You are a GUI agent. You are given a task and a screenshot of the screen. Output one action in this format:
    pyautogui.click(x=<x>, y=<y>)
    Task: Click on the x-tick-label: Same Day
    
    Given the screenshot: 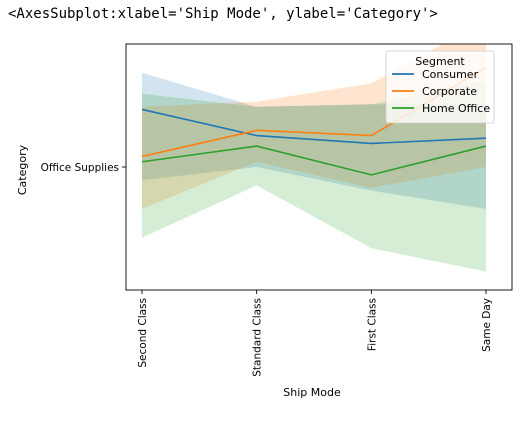 What is the action you would take?
    pyautogui.click(x=487, y=325)
    